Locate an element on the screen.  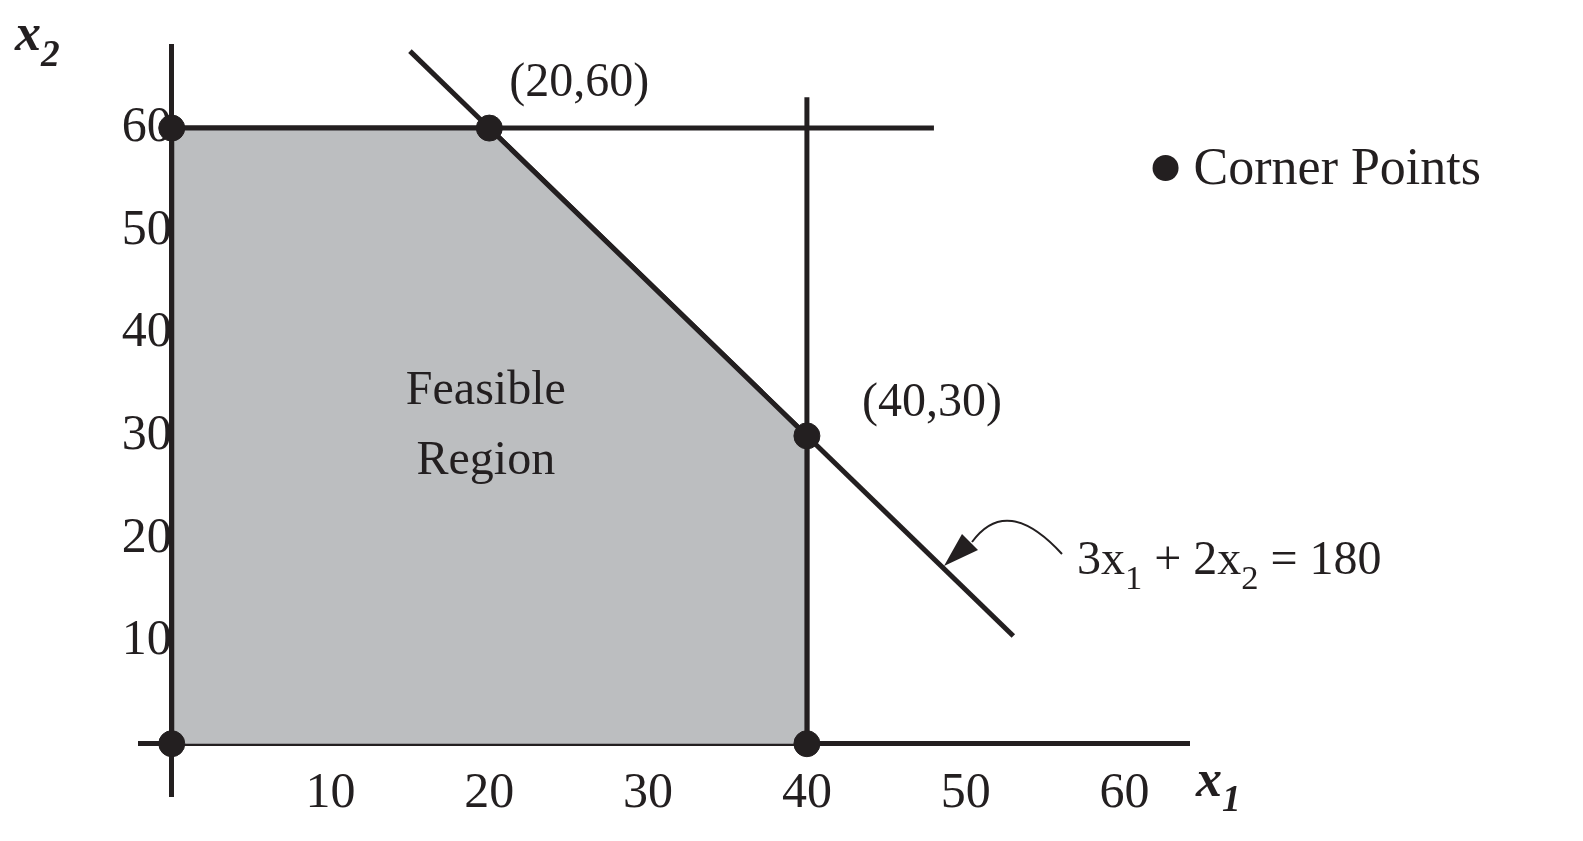
annotation: (40,30) is located at coordinates (931, 399).